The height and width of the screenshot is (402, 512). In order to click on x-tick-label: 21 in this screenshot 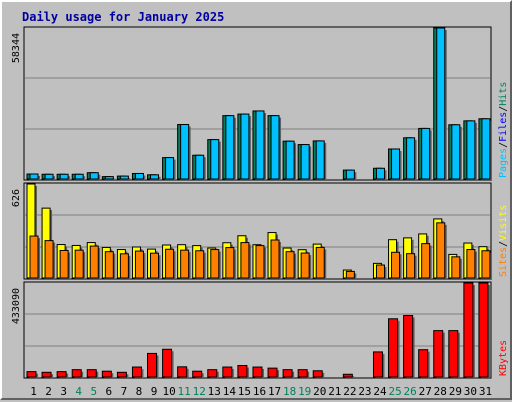, I will do `click(334, 391)`.